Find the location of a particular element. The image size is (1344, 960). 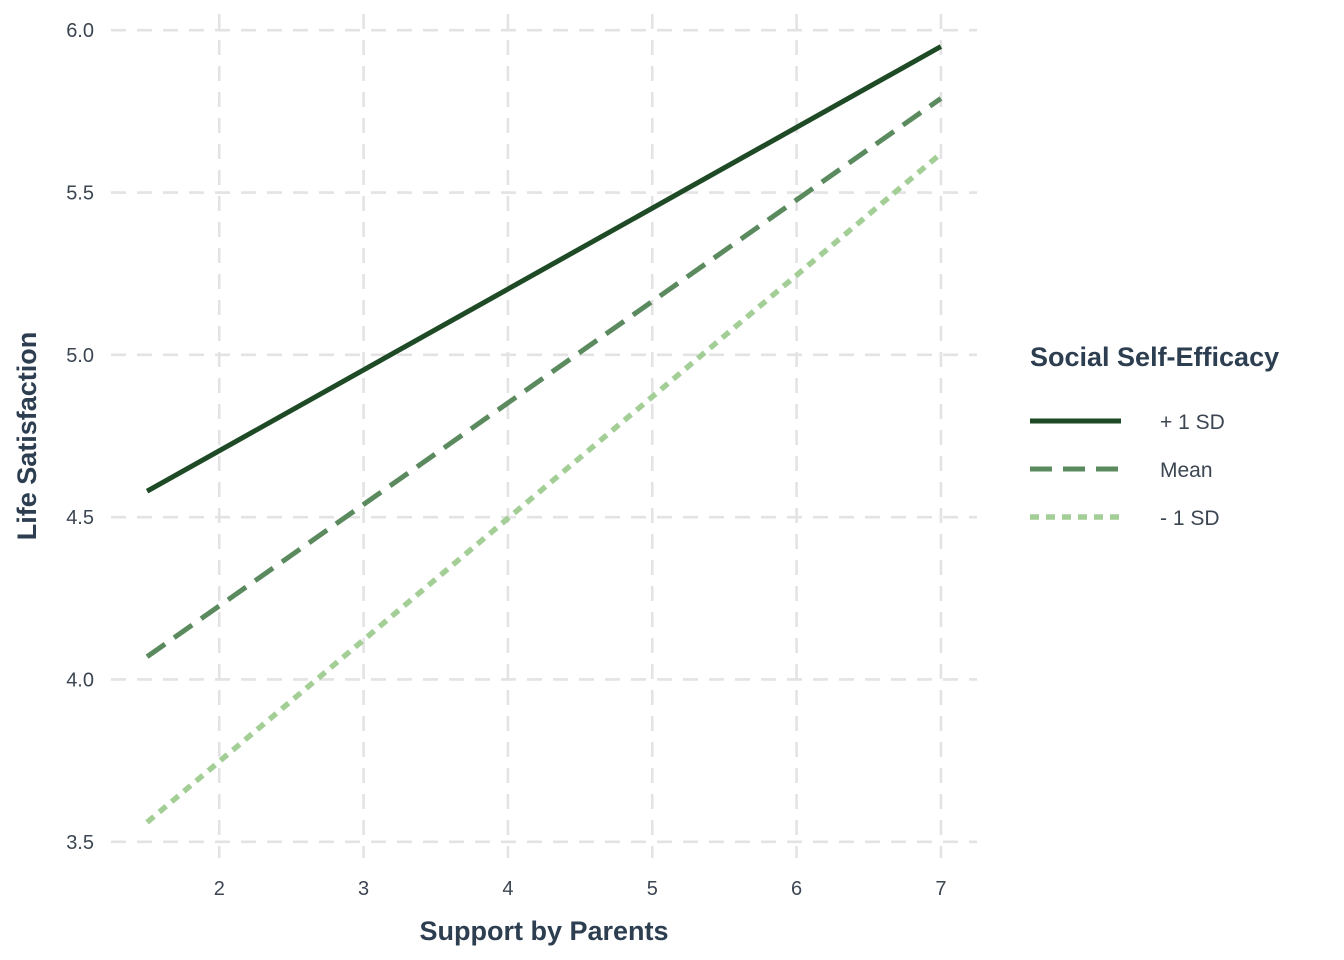

legend-title: Social Self-Efficacy is located at coordinates (1154, 357).